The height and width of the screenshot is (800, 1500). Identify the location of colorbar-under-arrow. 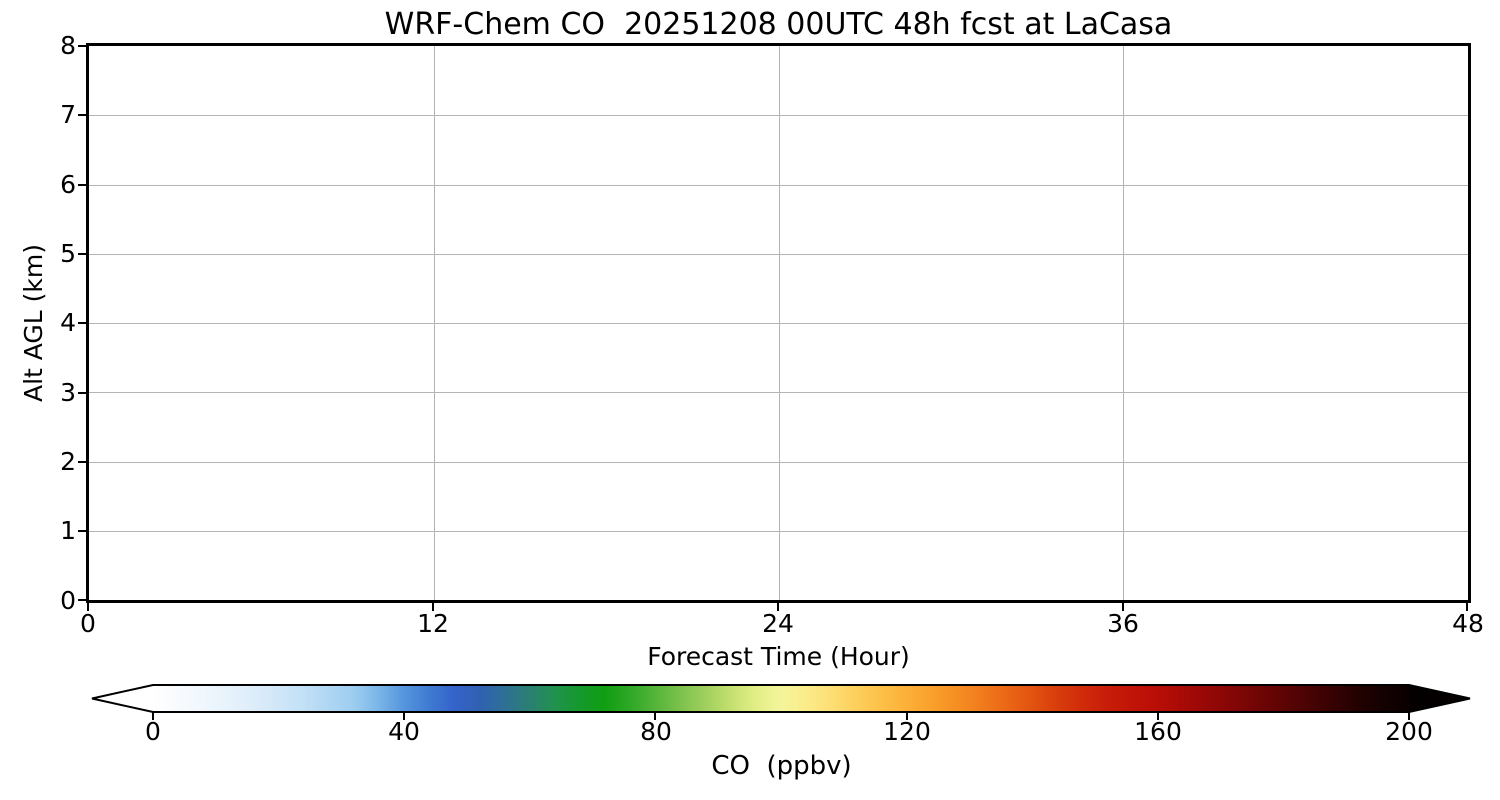
(122, 698).